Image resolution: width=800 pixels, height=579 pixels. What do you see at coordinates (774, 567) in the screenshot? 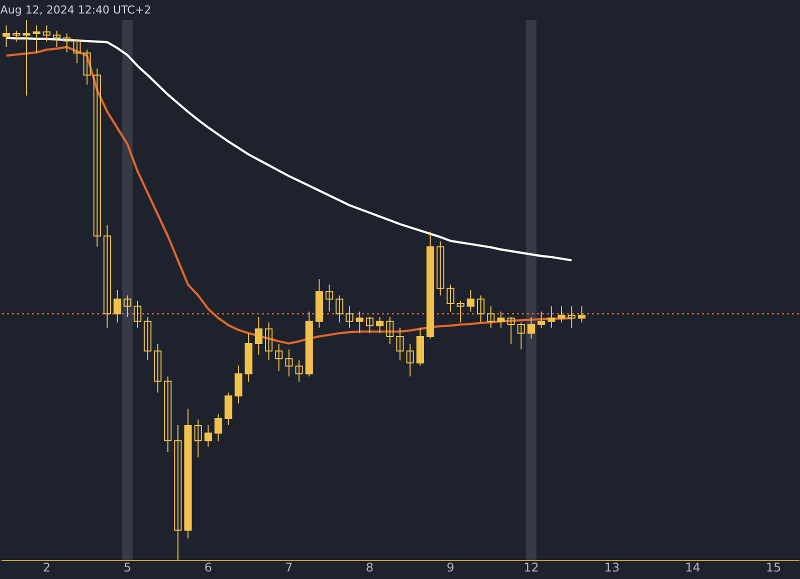
I see `x-tick-label: 15` at bounding box center [774, 567].